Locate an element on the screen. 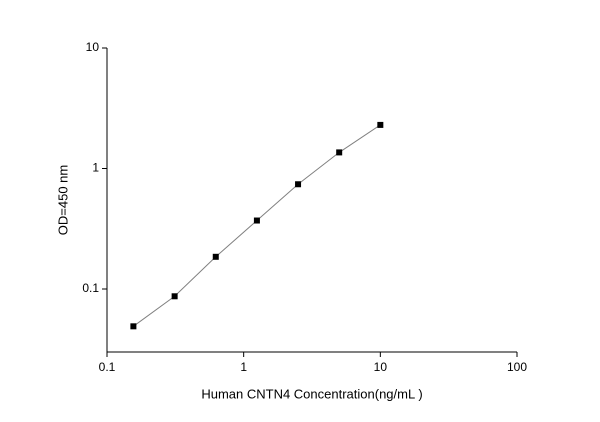 The image size is (600, 422). x-tick-label: 1 is located at coordinates (243, 367).